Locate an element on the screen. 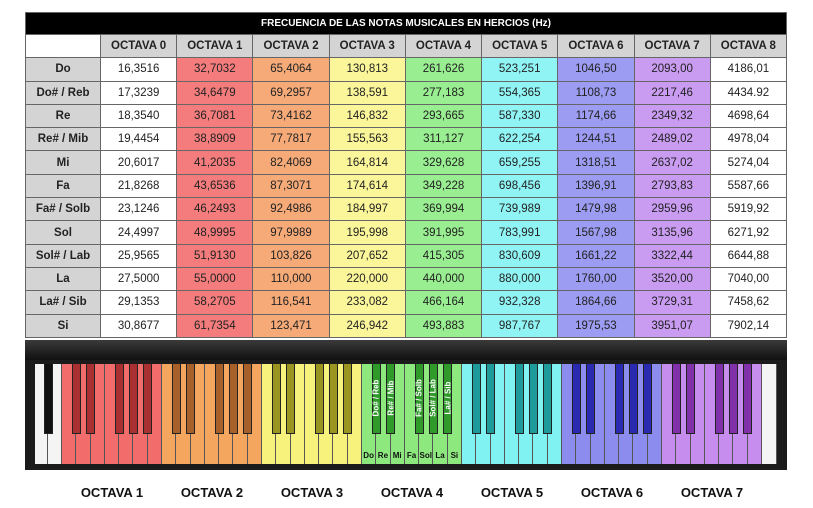  column-header: OCTAVA 8 is located at coordinates (748, 46).